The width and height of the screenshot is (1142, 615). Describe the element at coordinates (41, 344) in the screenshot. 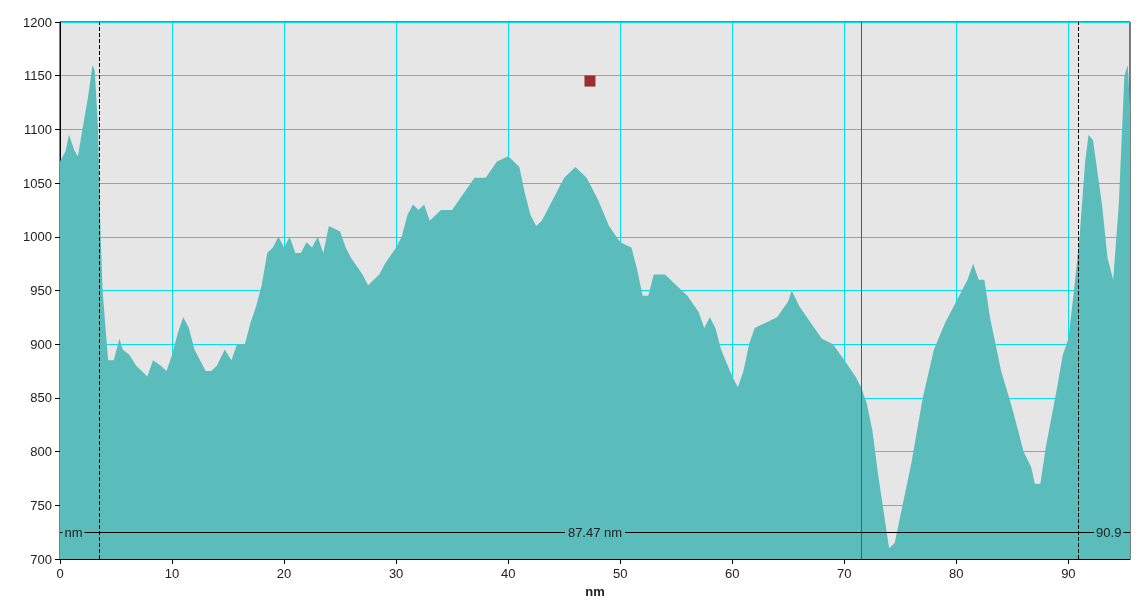

I see `y-tick-label: 900` at that location.